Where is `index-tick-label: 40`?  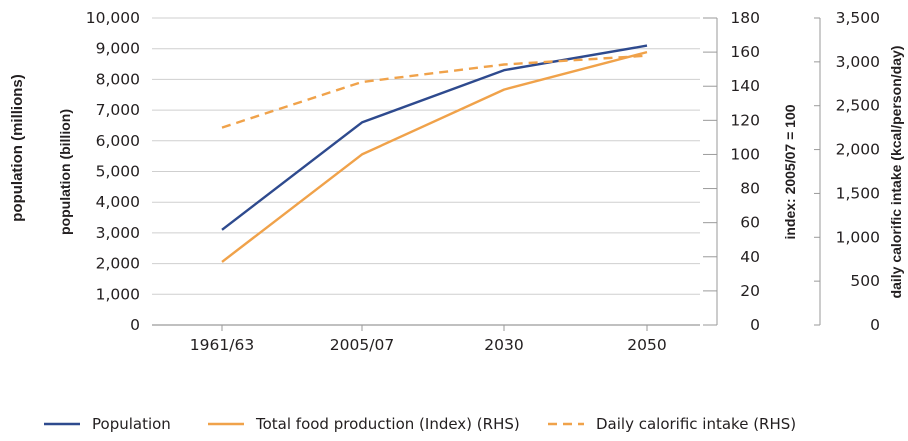
index-tick-label: 40 is located at coordinates (750, 257).